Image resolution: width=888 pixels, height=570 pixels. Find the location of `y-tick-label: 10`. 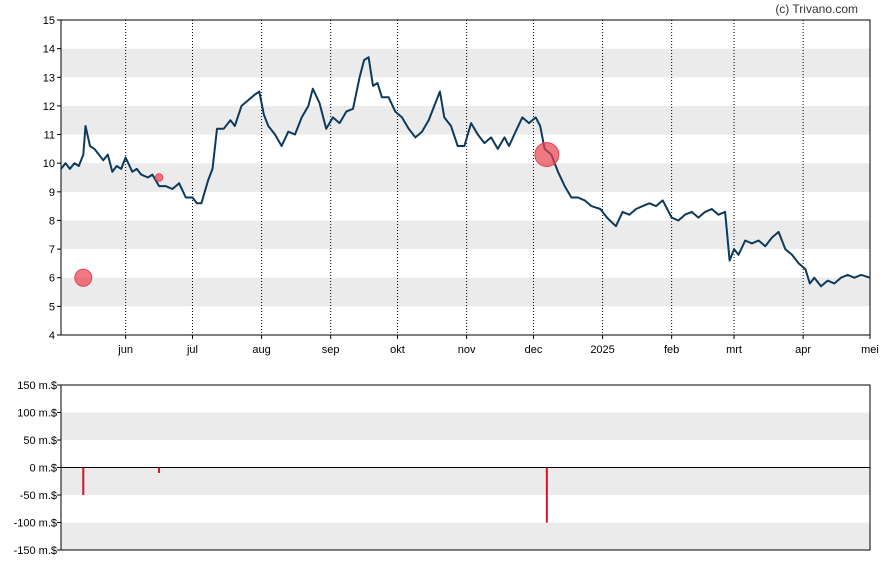

y-tick-label: 10 is located at coordinates (49, 164).